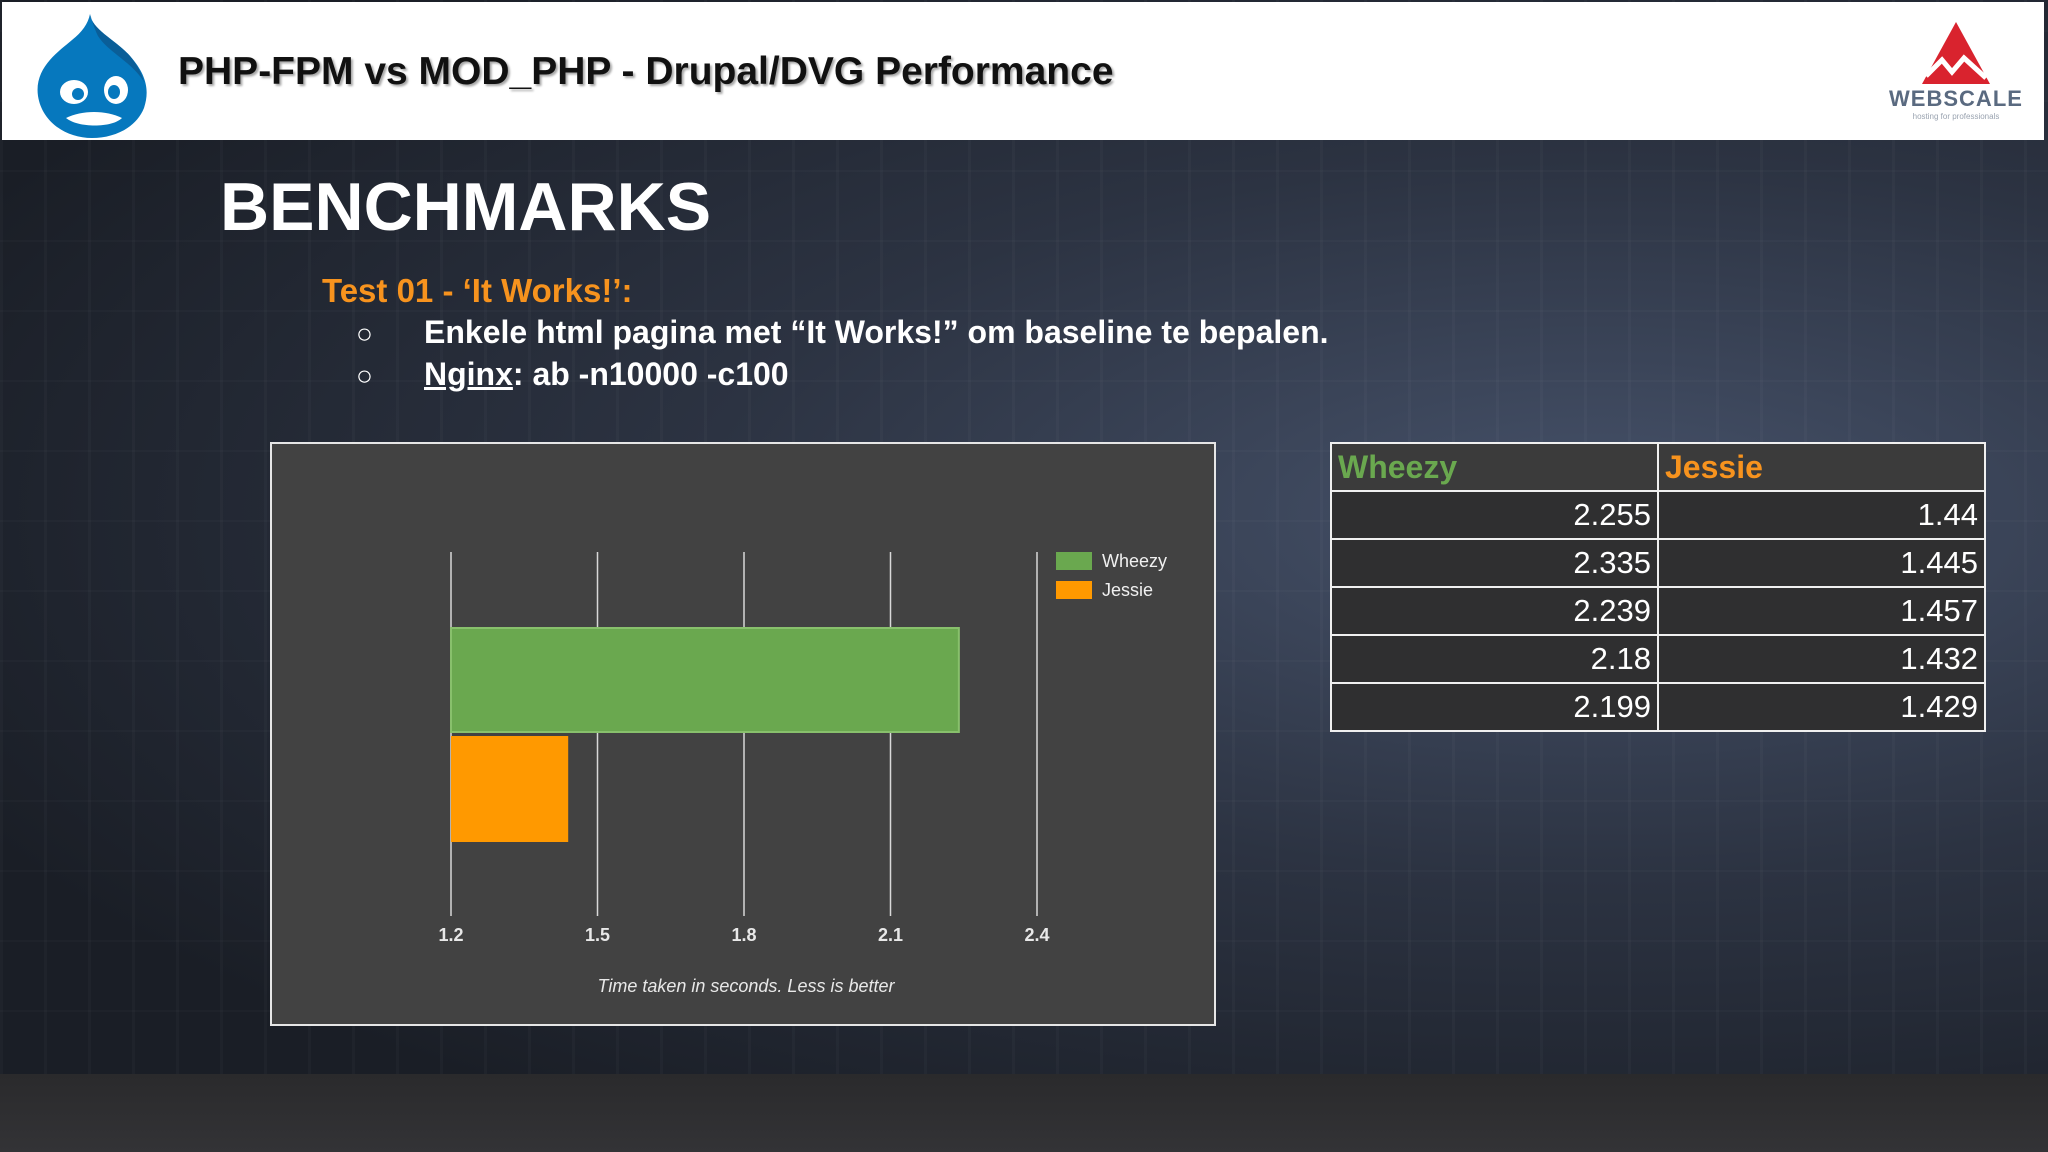 The height and width of the screenshot is (1152, 2048). What do you see at coordinates (1956, 53) in the screenshot?
I see `webscale-mountain-icon` at bounding box center [1956, 53].